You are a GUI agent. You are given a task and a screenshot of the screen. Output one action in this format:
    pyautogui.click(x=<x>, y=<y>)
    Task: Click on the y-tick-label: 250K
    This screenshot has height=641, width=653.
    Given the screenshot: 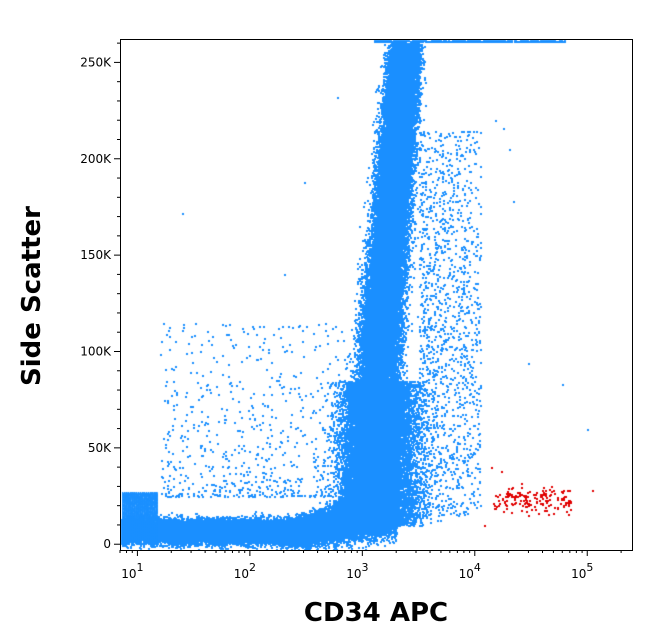 What is the action you would take?
    pyautogui.click(x=96, y=62)
    